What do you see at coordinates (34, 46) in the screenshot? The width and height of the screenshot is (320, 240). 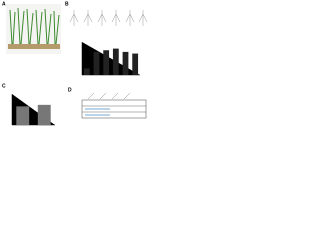 I see `soil` at bounding box center [34, 46].